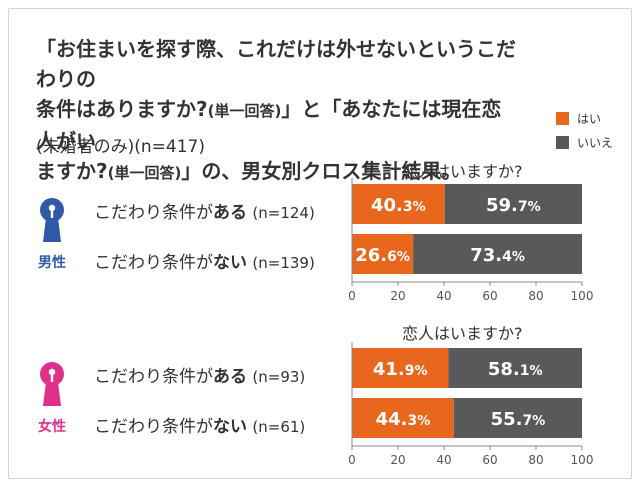 The image size is (640, 486). I want to click on title-line-1: 「お住まいを探す際、これだけは外せないというこだわりの, so click(276, 64).